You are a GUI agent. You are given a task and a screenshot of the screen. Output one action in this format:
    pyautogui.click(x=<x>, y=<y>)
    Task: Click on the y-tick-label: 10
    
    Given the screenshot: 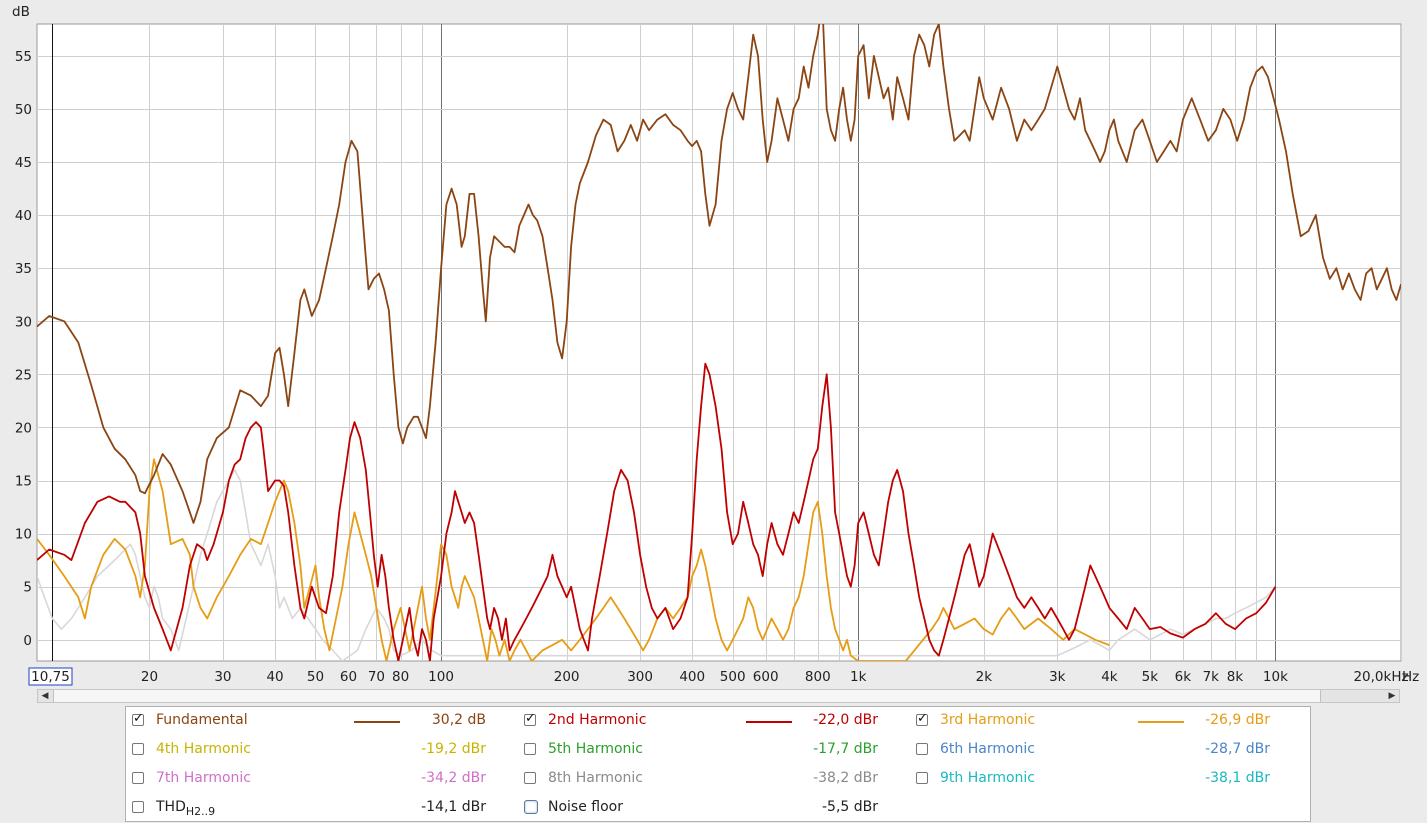 What is the action you would take?
    pyautogui.click(x=23, y=535)
    